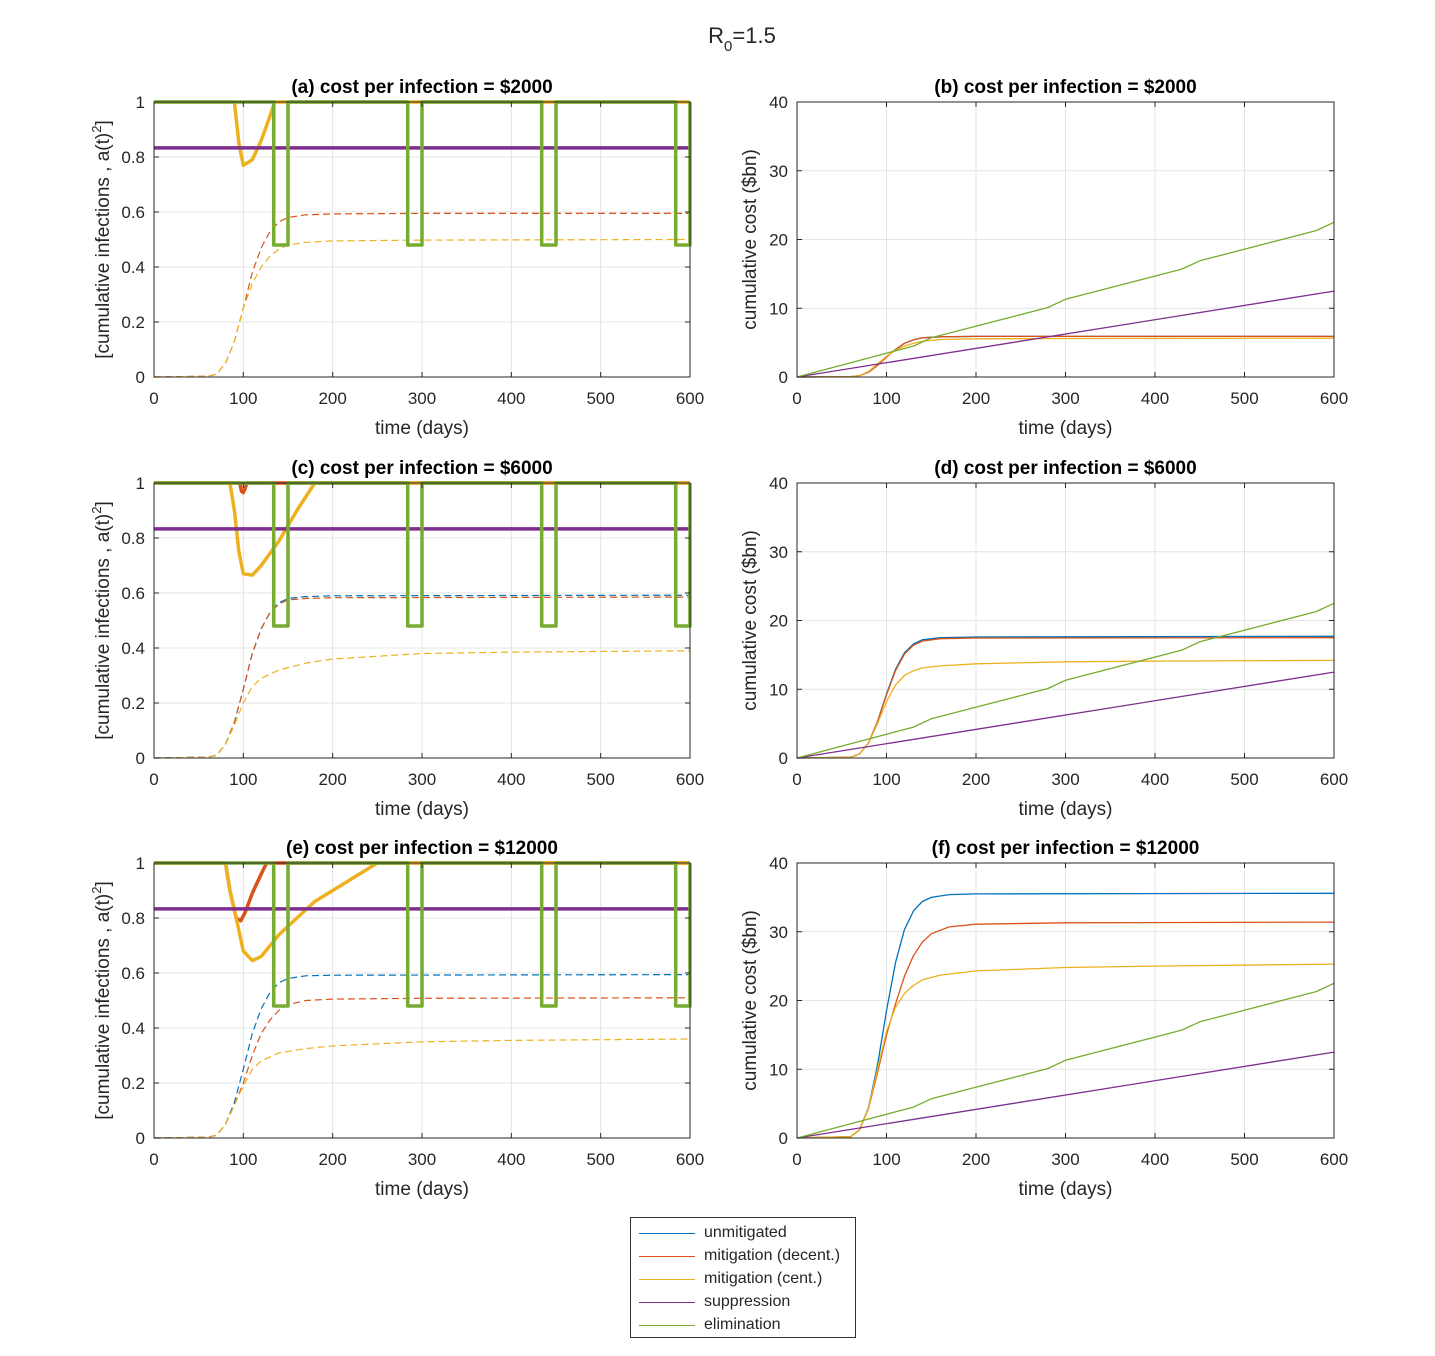  Describe the element at coordinates (667, 1279) in the screenshot. I see `legend-swatch-mitigation-cent` at that location.